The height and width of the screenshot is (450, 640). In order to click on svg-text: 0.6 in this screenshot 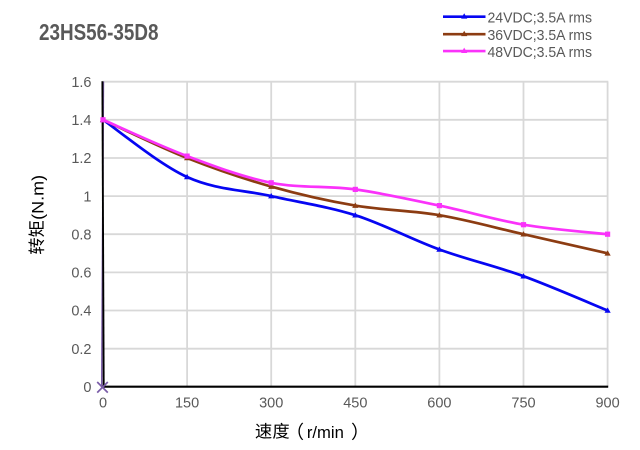, I will do `click(81, 274)`.